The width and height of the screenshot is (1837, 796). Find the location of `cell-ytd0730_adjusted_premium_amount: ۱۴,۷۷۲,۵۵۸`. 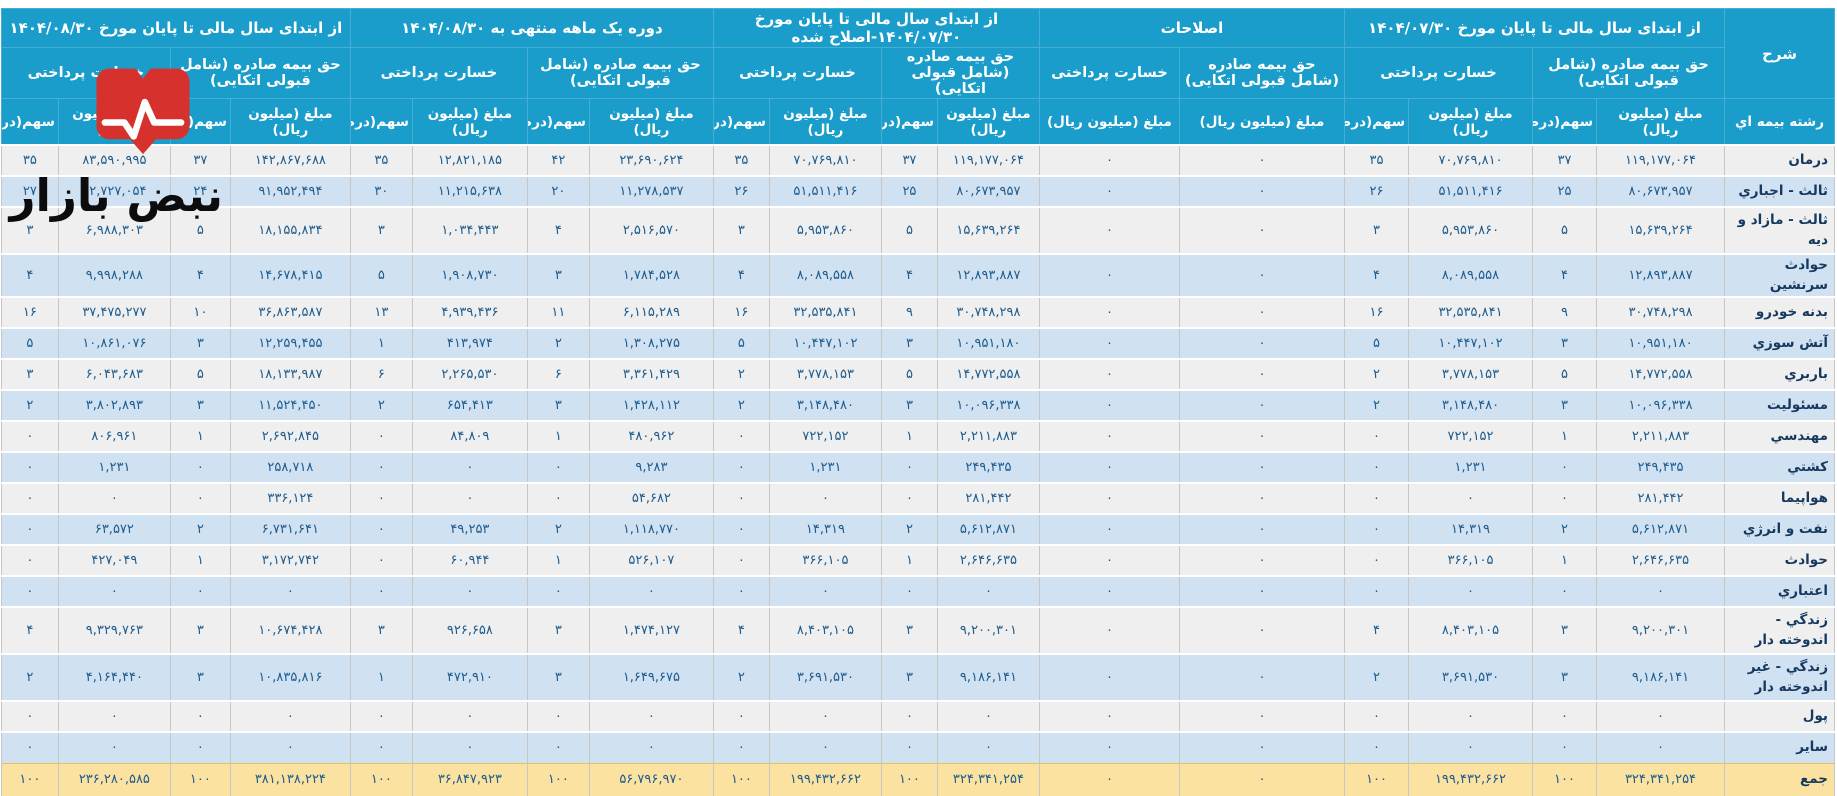

cell-ytd0730_adjusted_premium_amount: ۱۴,۷۷۲,۵۵۸ is located at coordinates (988, 374).